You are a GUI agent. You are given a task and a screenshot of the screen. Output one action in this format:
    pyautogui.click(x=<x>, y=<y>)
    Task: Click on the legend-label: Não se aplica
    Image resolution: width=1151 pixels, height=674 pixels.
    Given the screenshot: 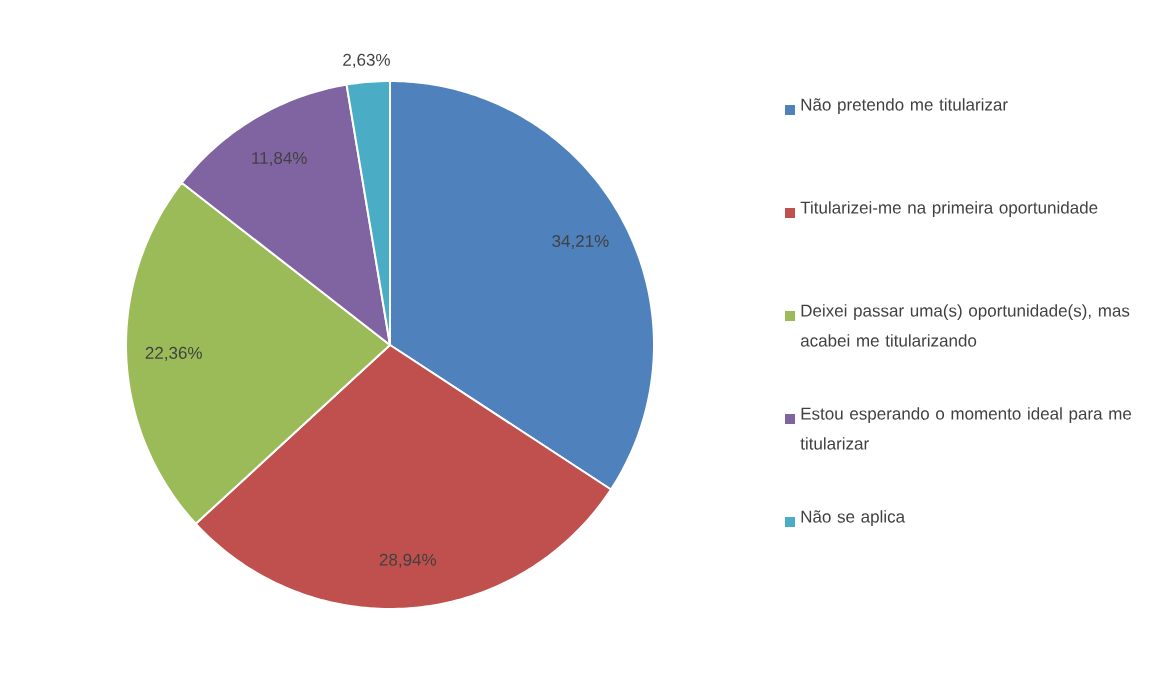 What is the action you would take?
    pyautogui.click(x=853, y=518)
    